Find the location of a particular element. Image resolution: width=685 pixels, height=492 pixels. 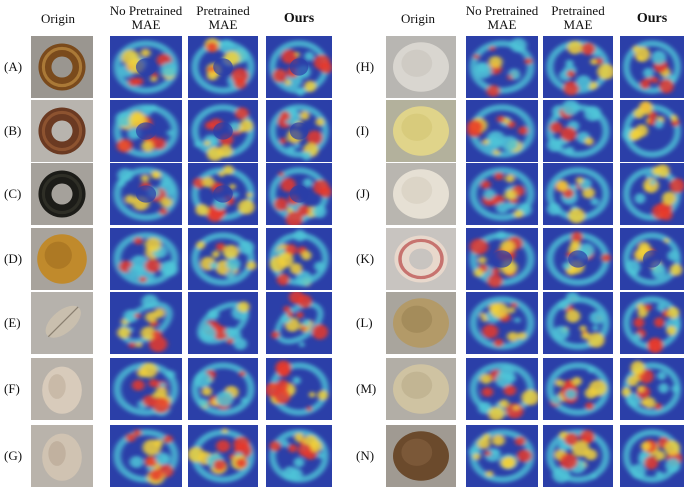

left-panel-header-ours: Ours is located at coordinates (299, 19).